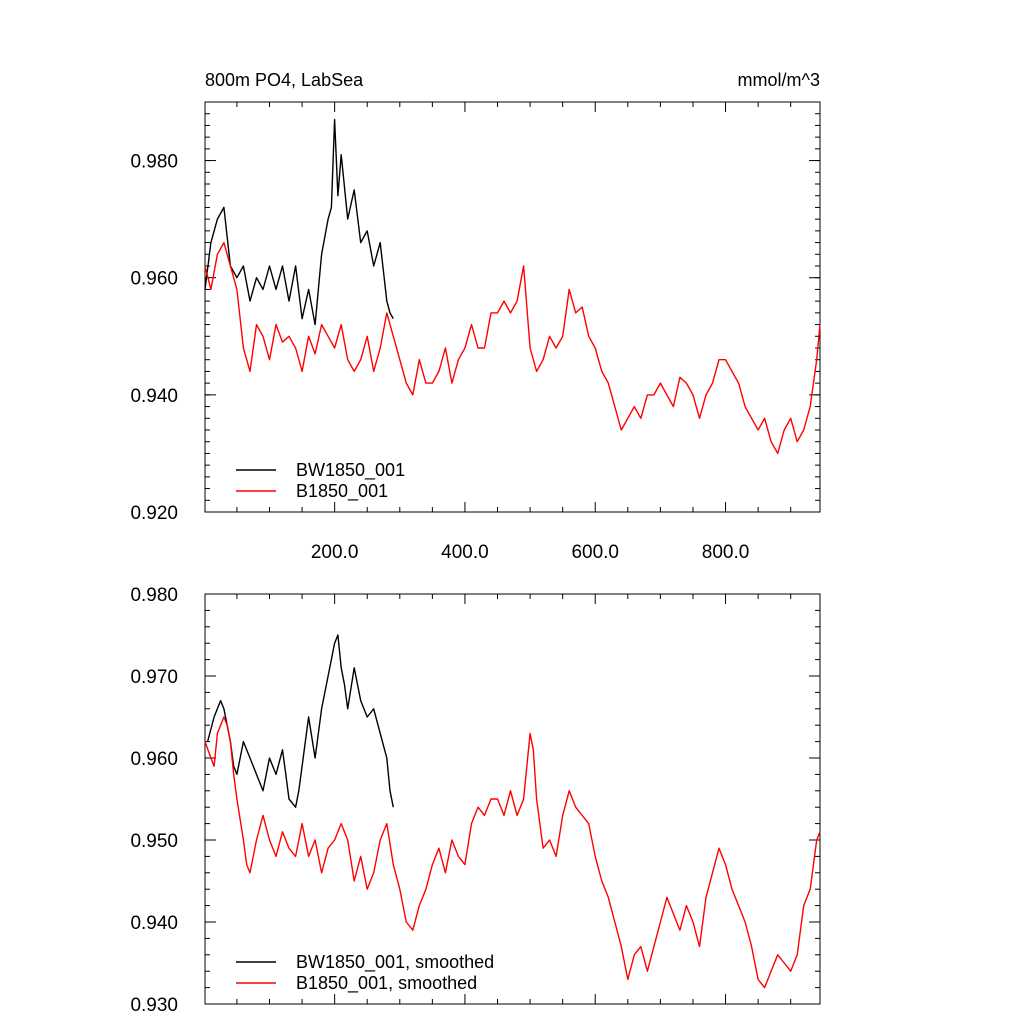  I want to click on legend-label: BW1850_001, so click(350, 470).